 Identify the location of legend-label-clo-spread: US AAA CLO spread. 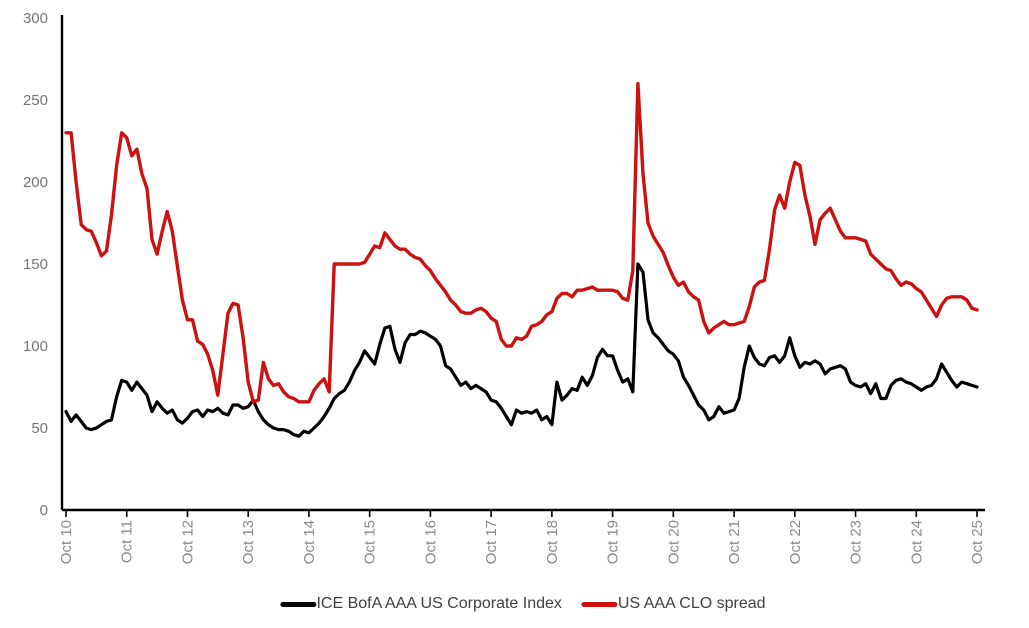
(691, 603).